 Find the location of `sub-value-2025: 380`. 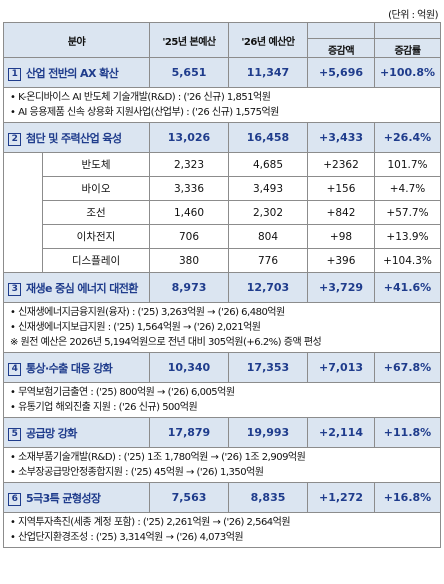

sub-value-2025: 380 is located at coordinates (189, 260).